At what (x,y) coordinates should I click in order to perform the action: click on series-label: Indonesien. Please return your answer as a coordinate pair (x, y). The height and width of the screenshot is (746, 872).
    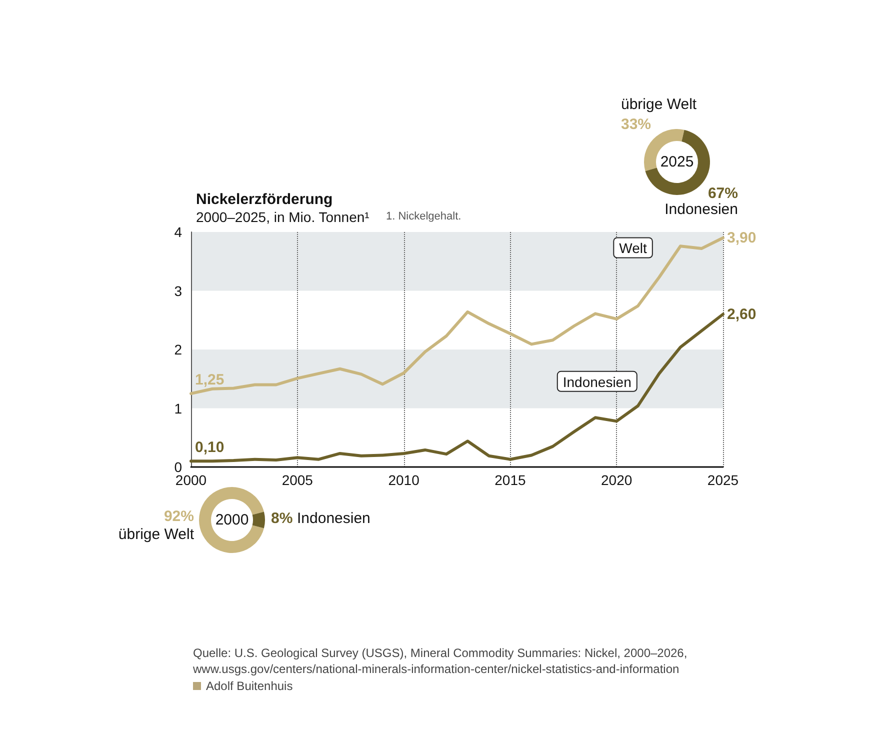
    Looking at the image, I should click on (597, 382).